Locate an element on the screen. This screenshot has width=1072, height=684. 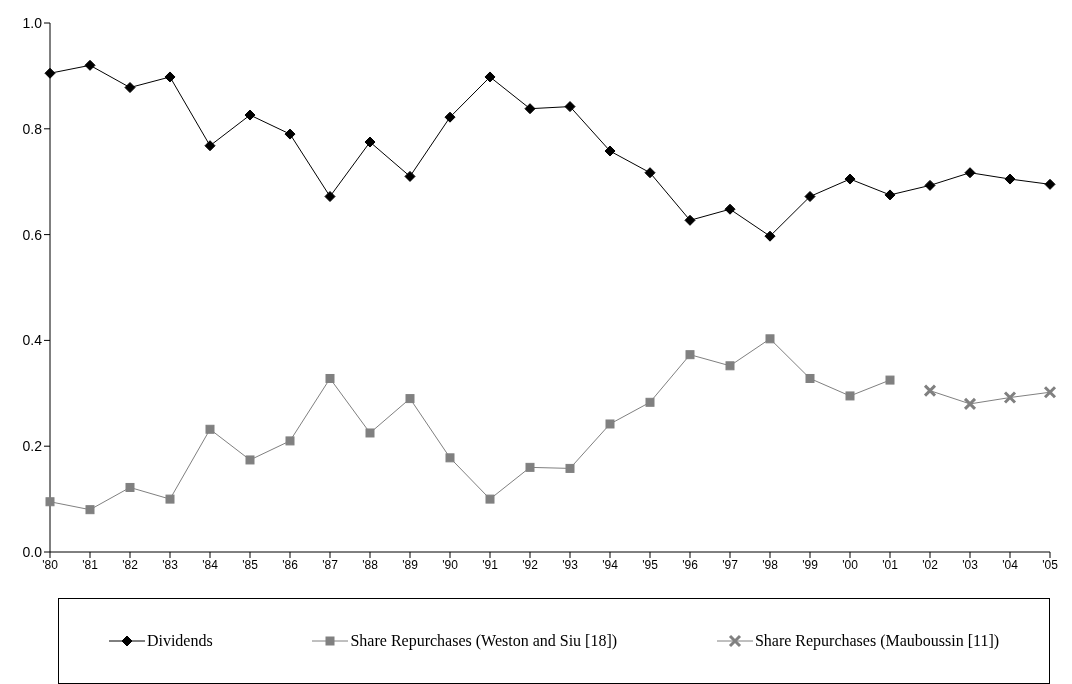
x-tick-label: '80 is located at coordinates (50, 564).